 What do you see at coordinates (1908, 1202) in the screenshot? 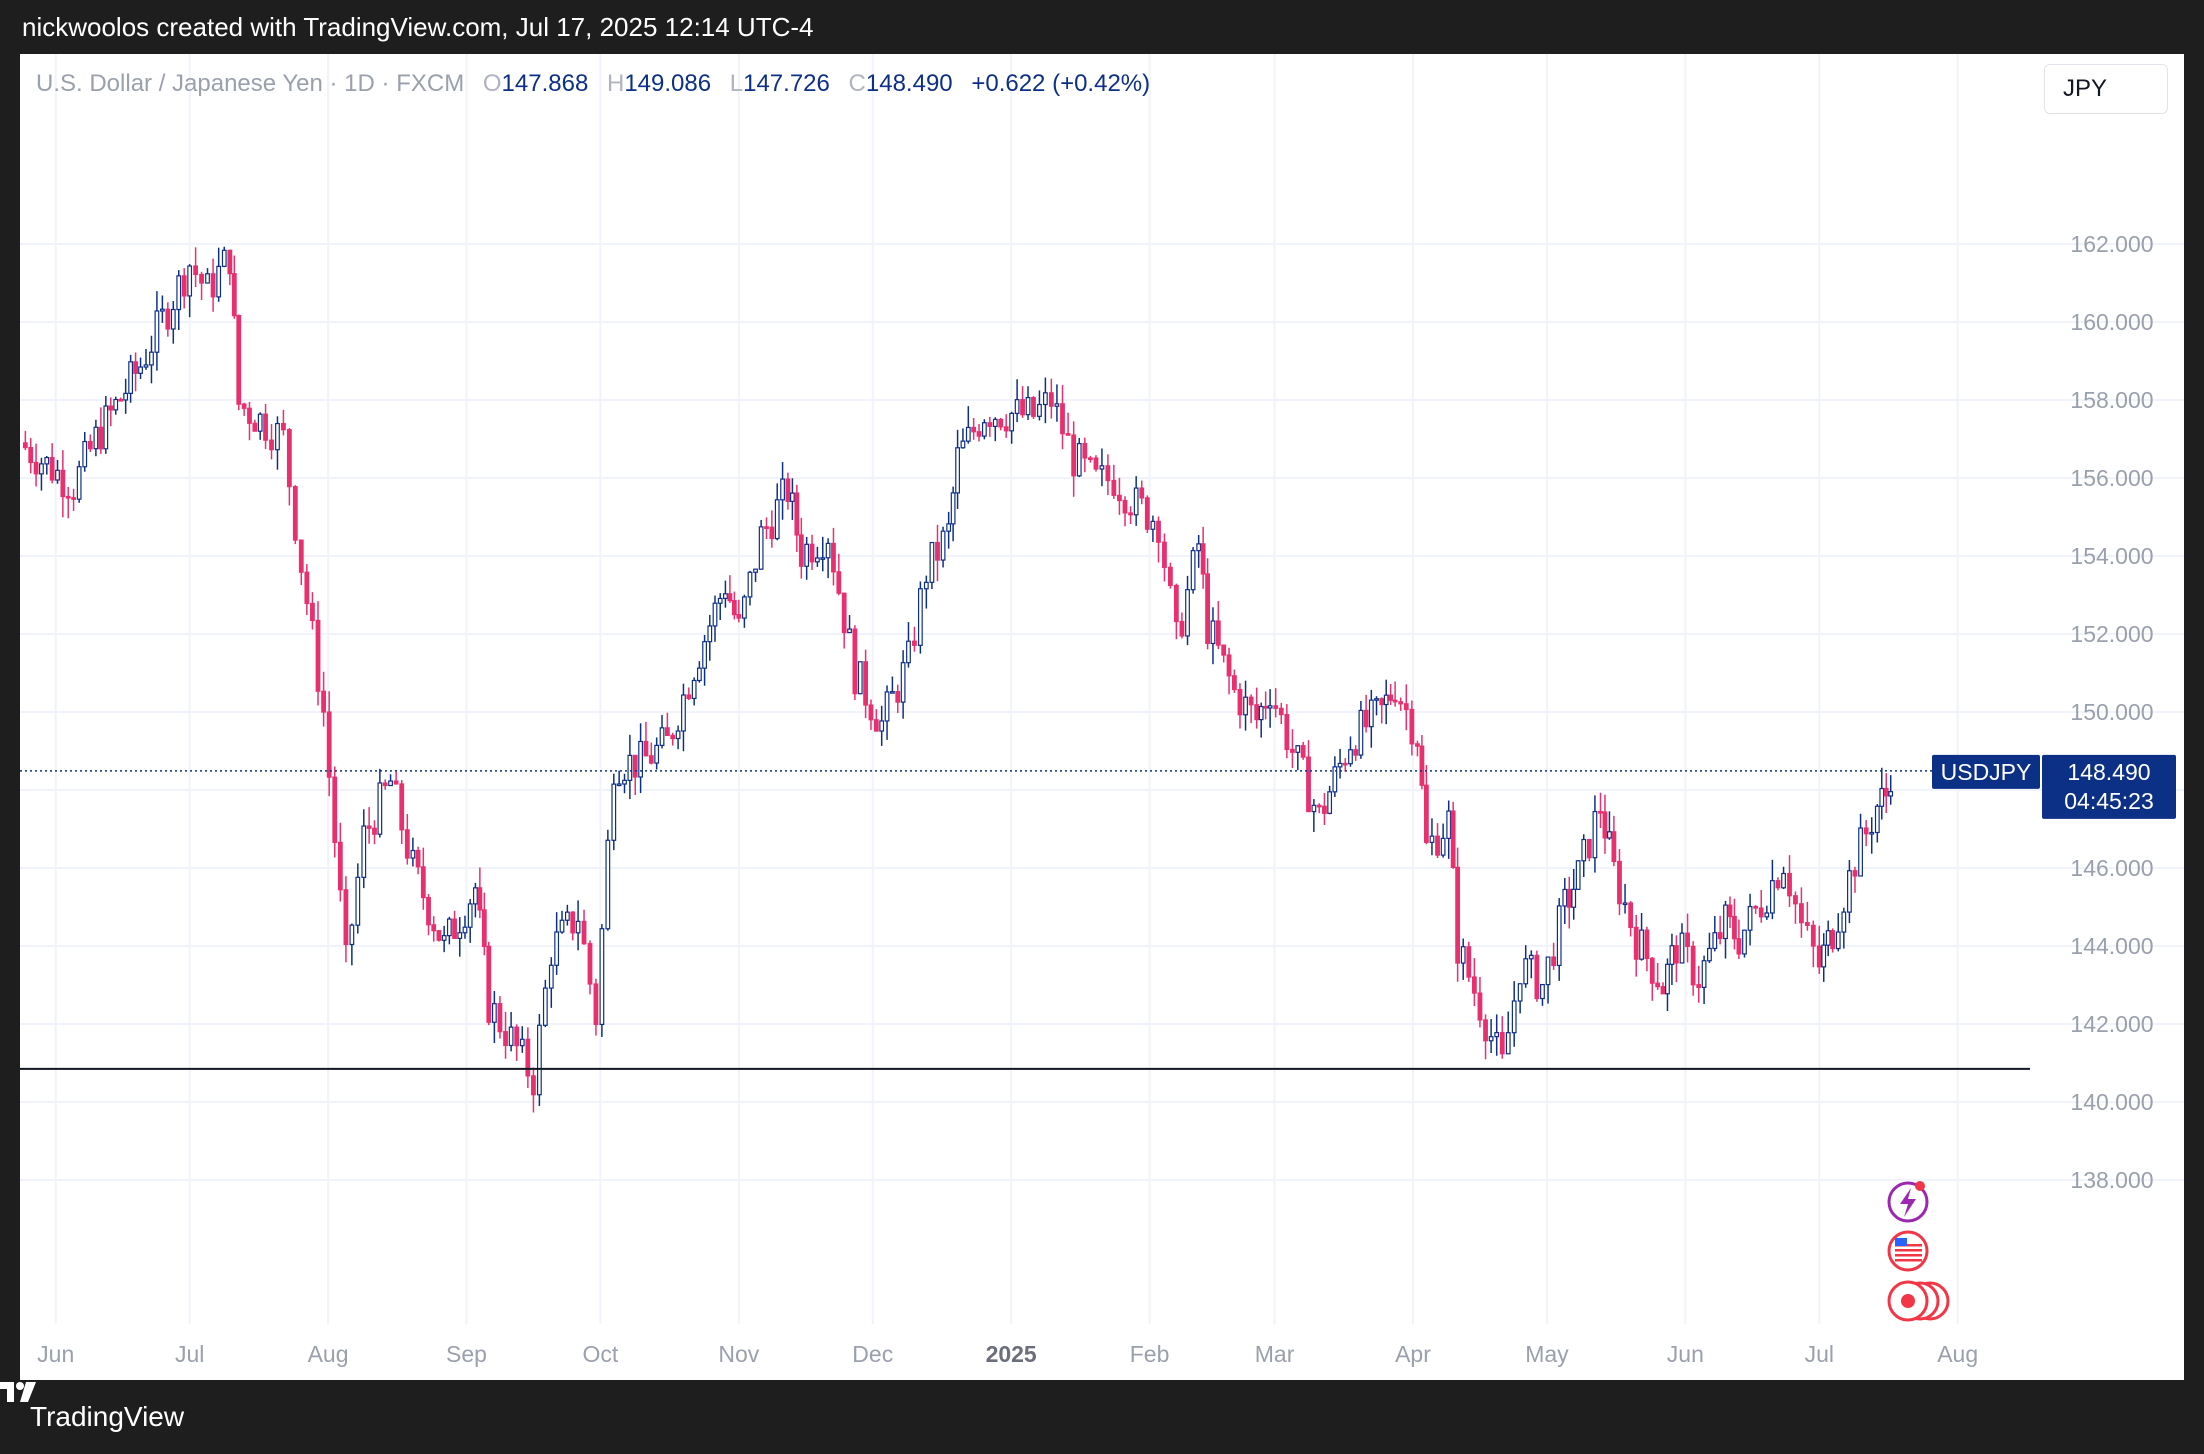
I see `lightning-icon-glyph` at bounding box center [1908, 1202].